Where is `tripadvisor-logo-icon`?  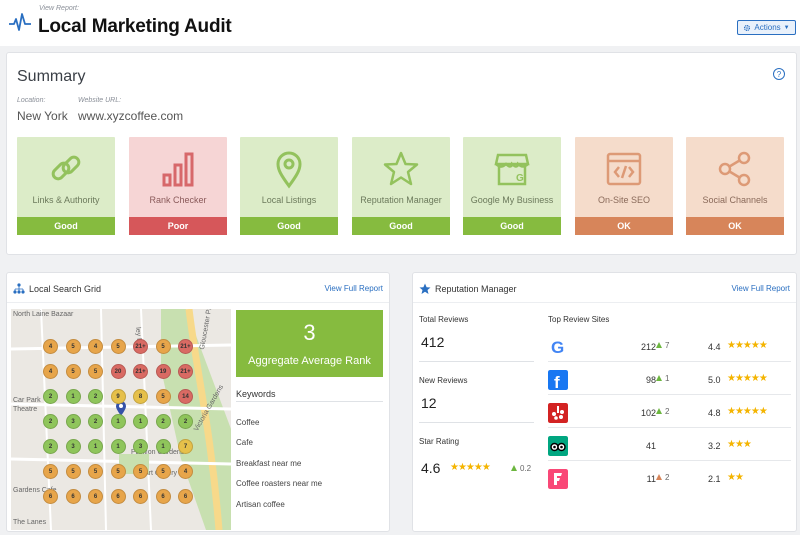 tripadvisor-logo-icon is located at coordinates (558, 446).